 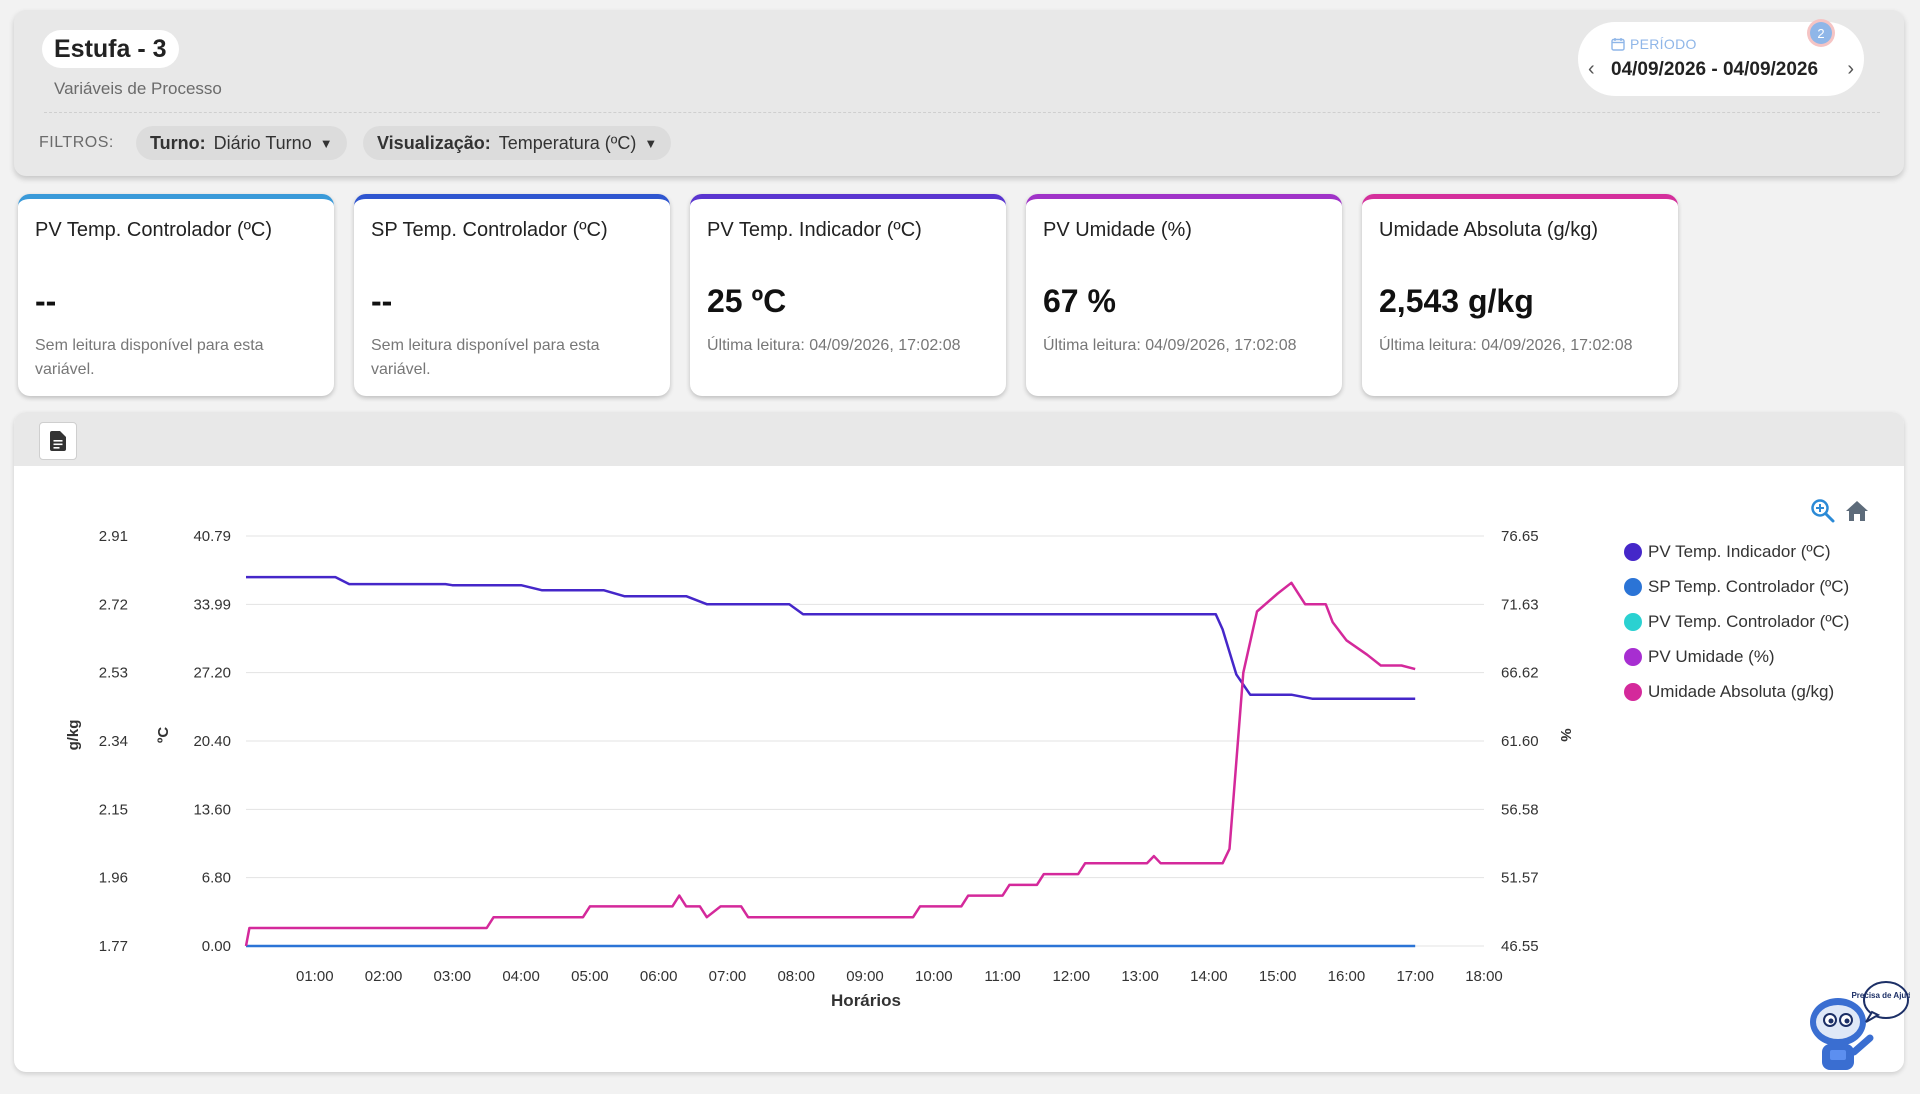 I want to click on x-tick-label: 17:00, so click(x=1415, y=976).